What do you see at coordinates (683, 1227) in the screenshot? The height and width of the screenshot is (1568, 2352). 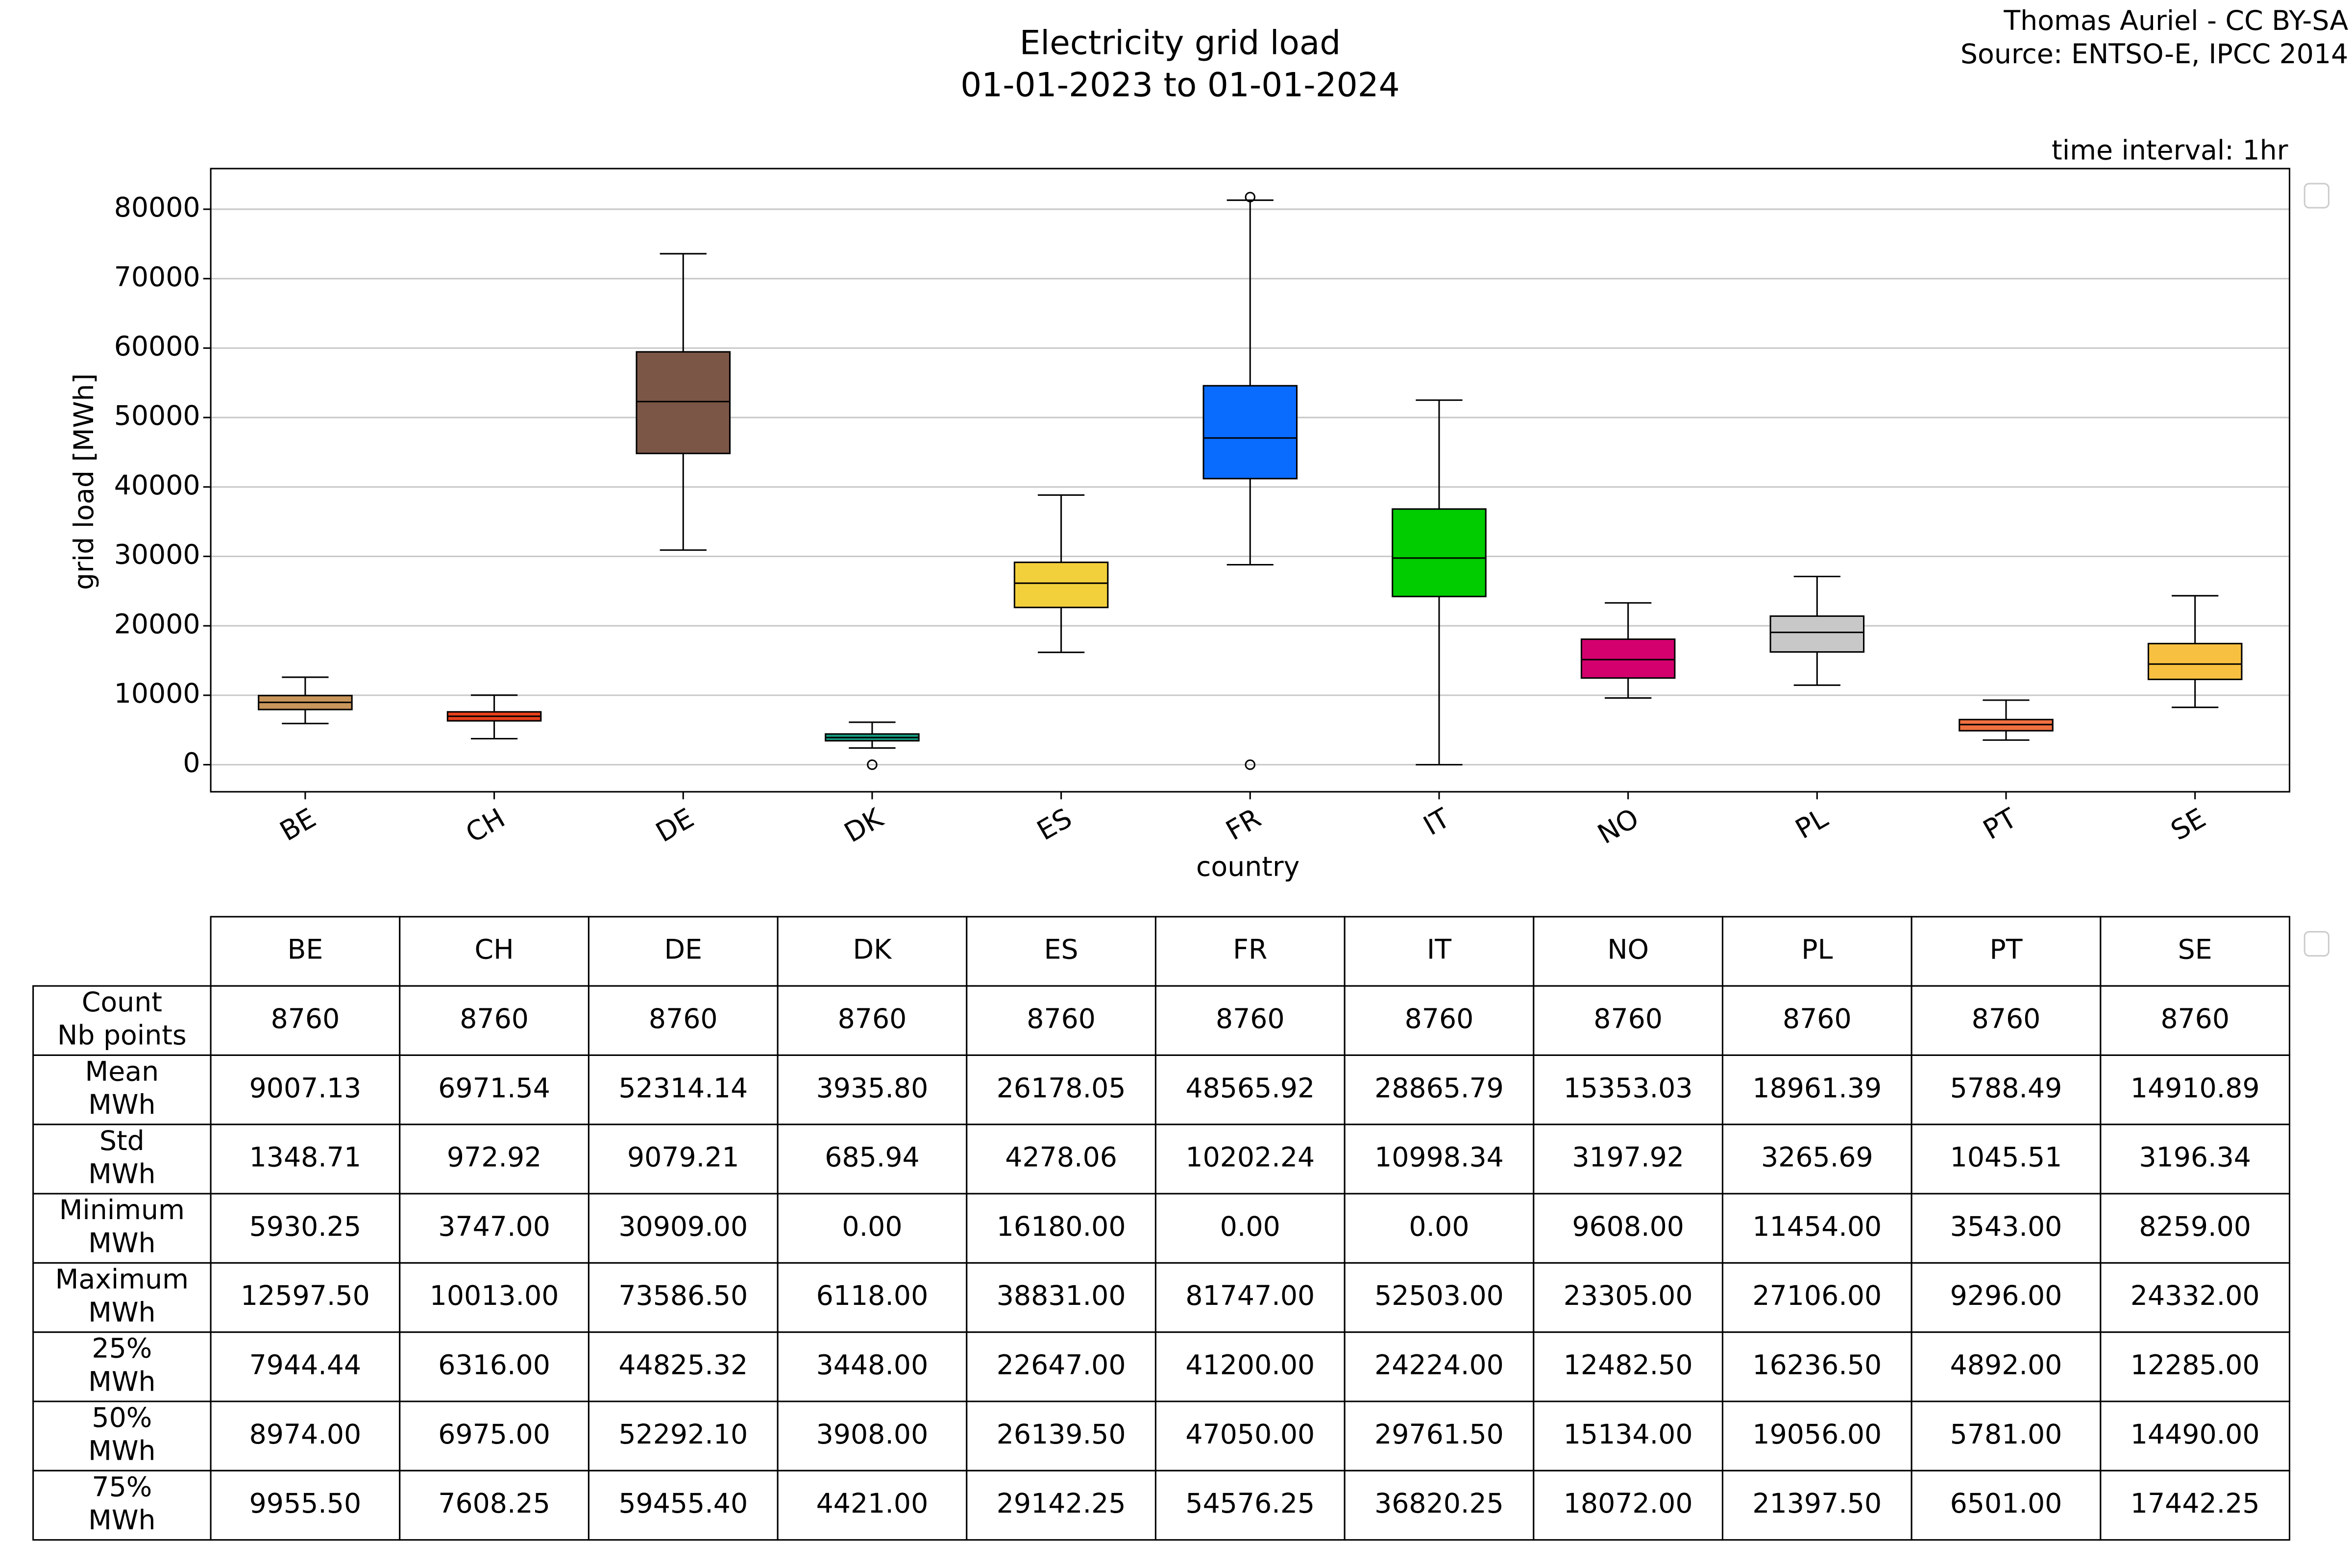 I see `table-value: 30909.00` at bounding box center [683, 1227].